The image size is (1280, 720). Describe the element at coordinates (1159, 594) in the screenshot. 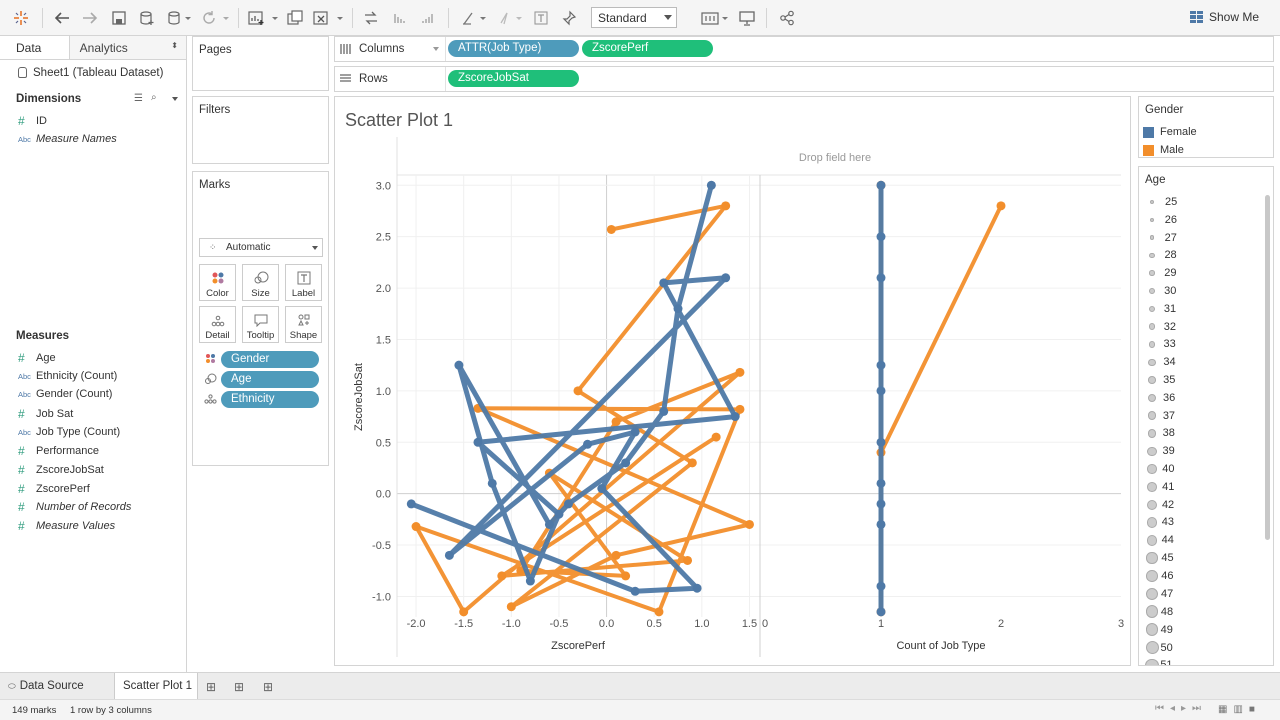

I see `age-legend-item: 47` at that location.